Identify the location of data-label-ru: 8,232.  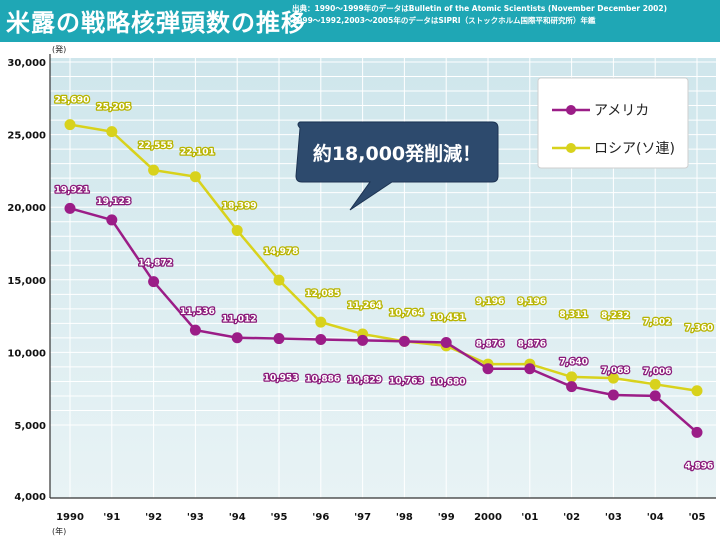
(615, 316).